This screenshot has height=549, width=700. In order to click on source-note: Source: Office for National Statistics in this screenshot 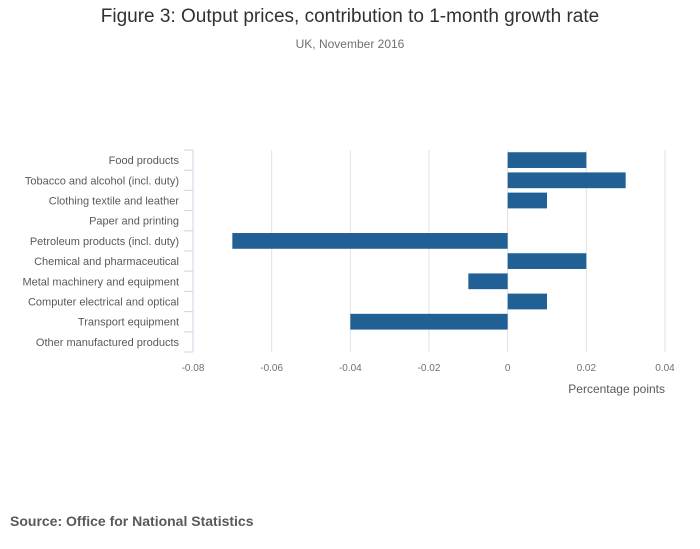, I will do `click(132, 521)`.